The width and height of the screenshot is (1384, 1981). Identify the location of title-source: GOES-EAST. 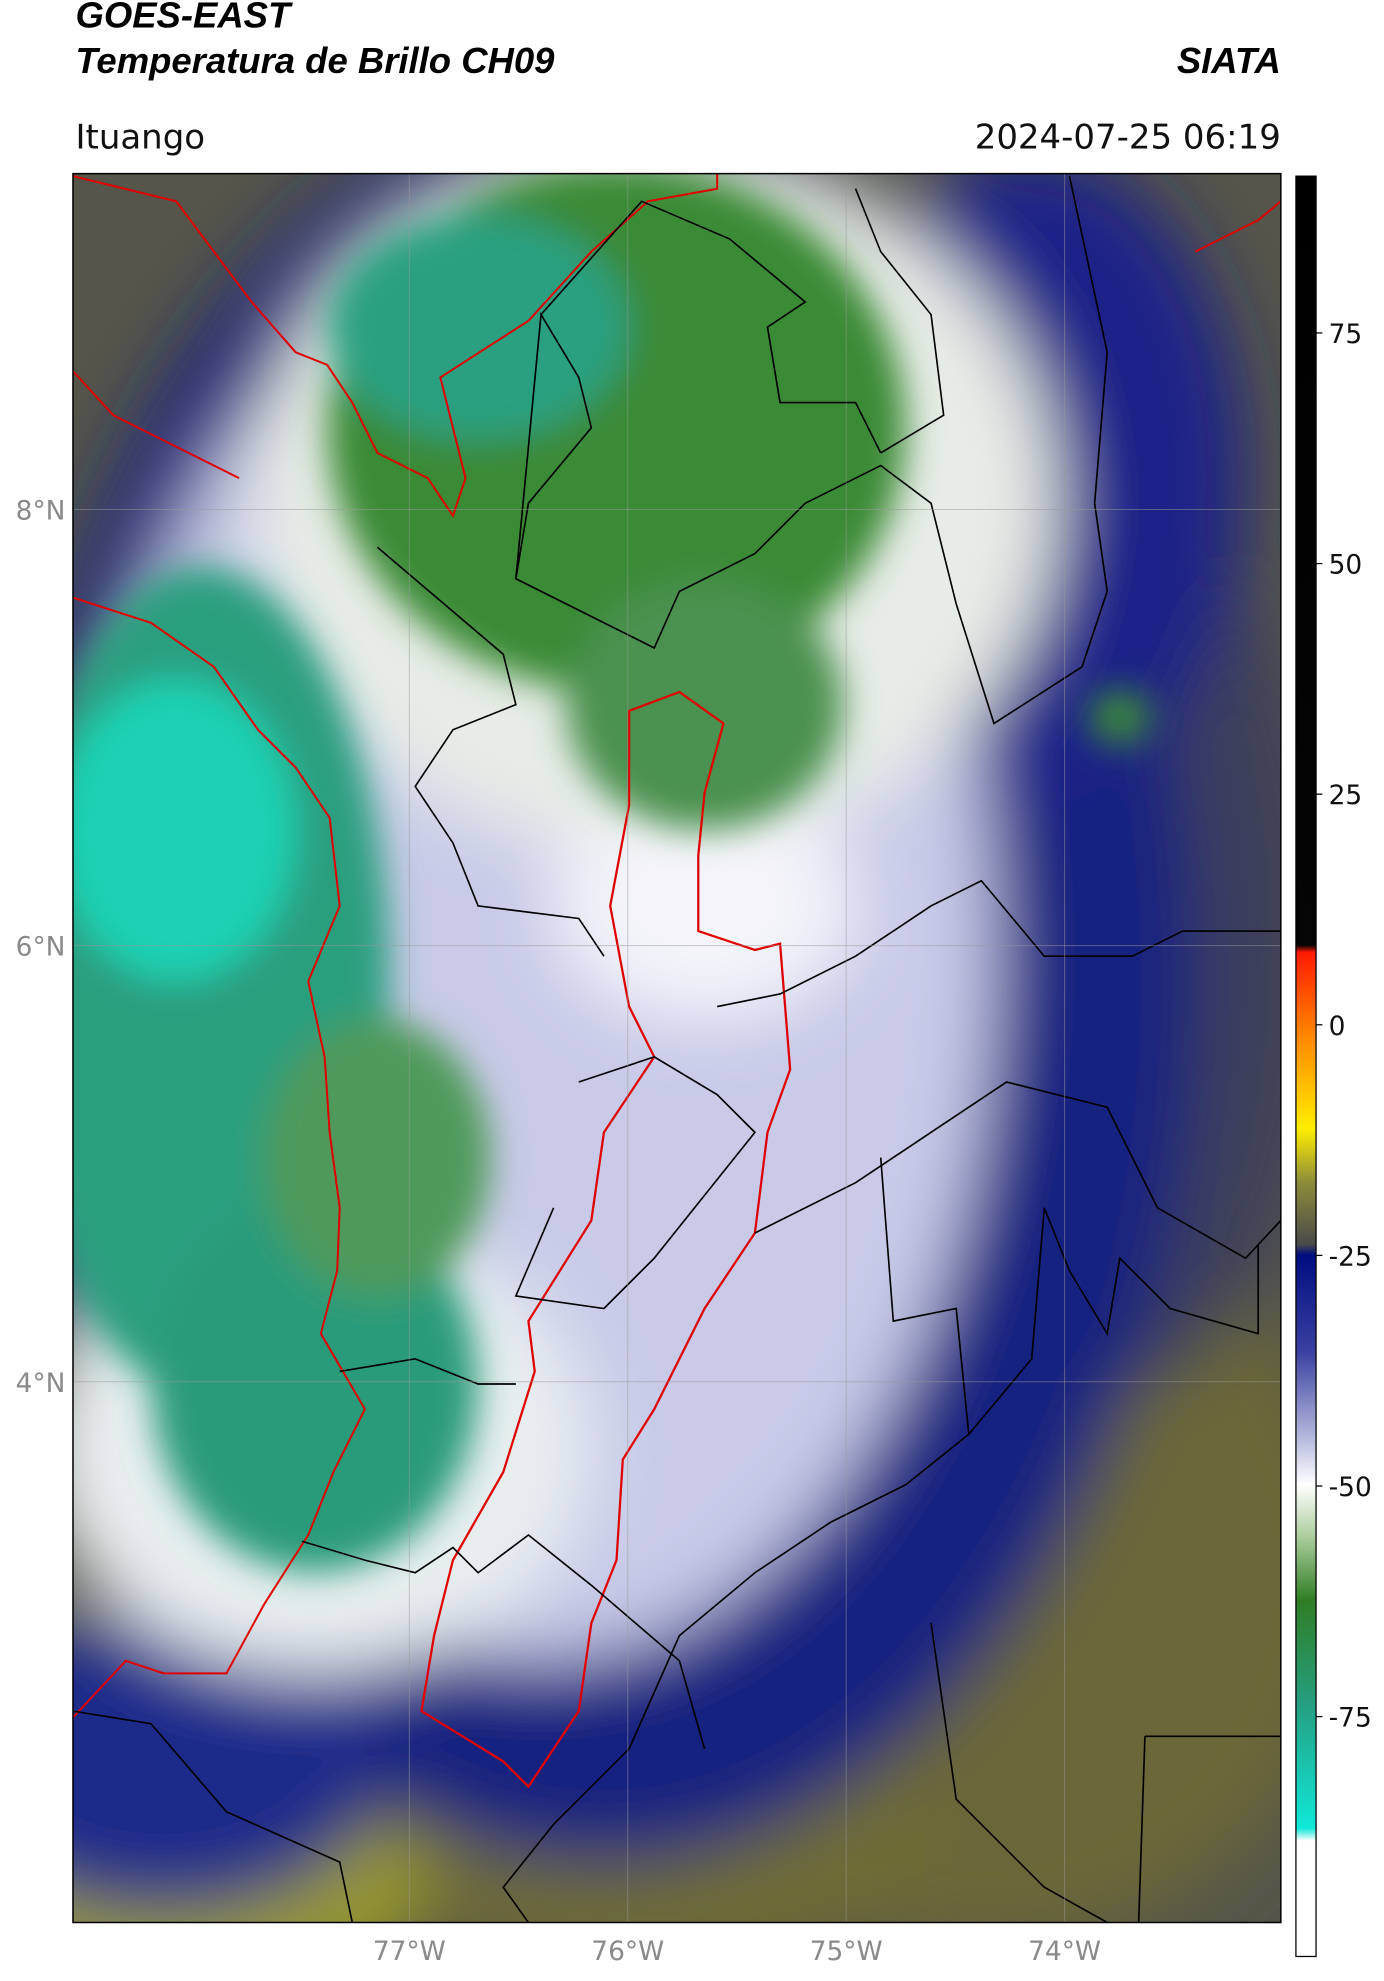
(184, 18).